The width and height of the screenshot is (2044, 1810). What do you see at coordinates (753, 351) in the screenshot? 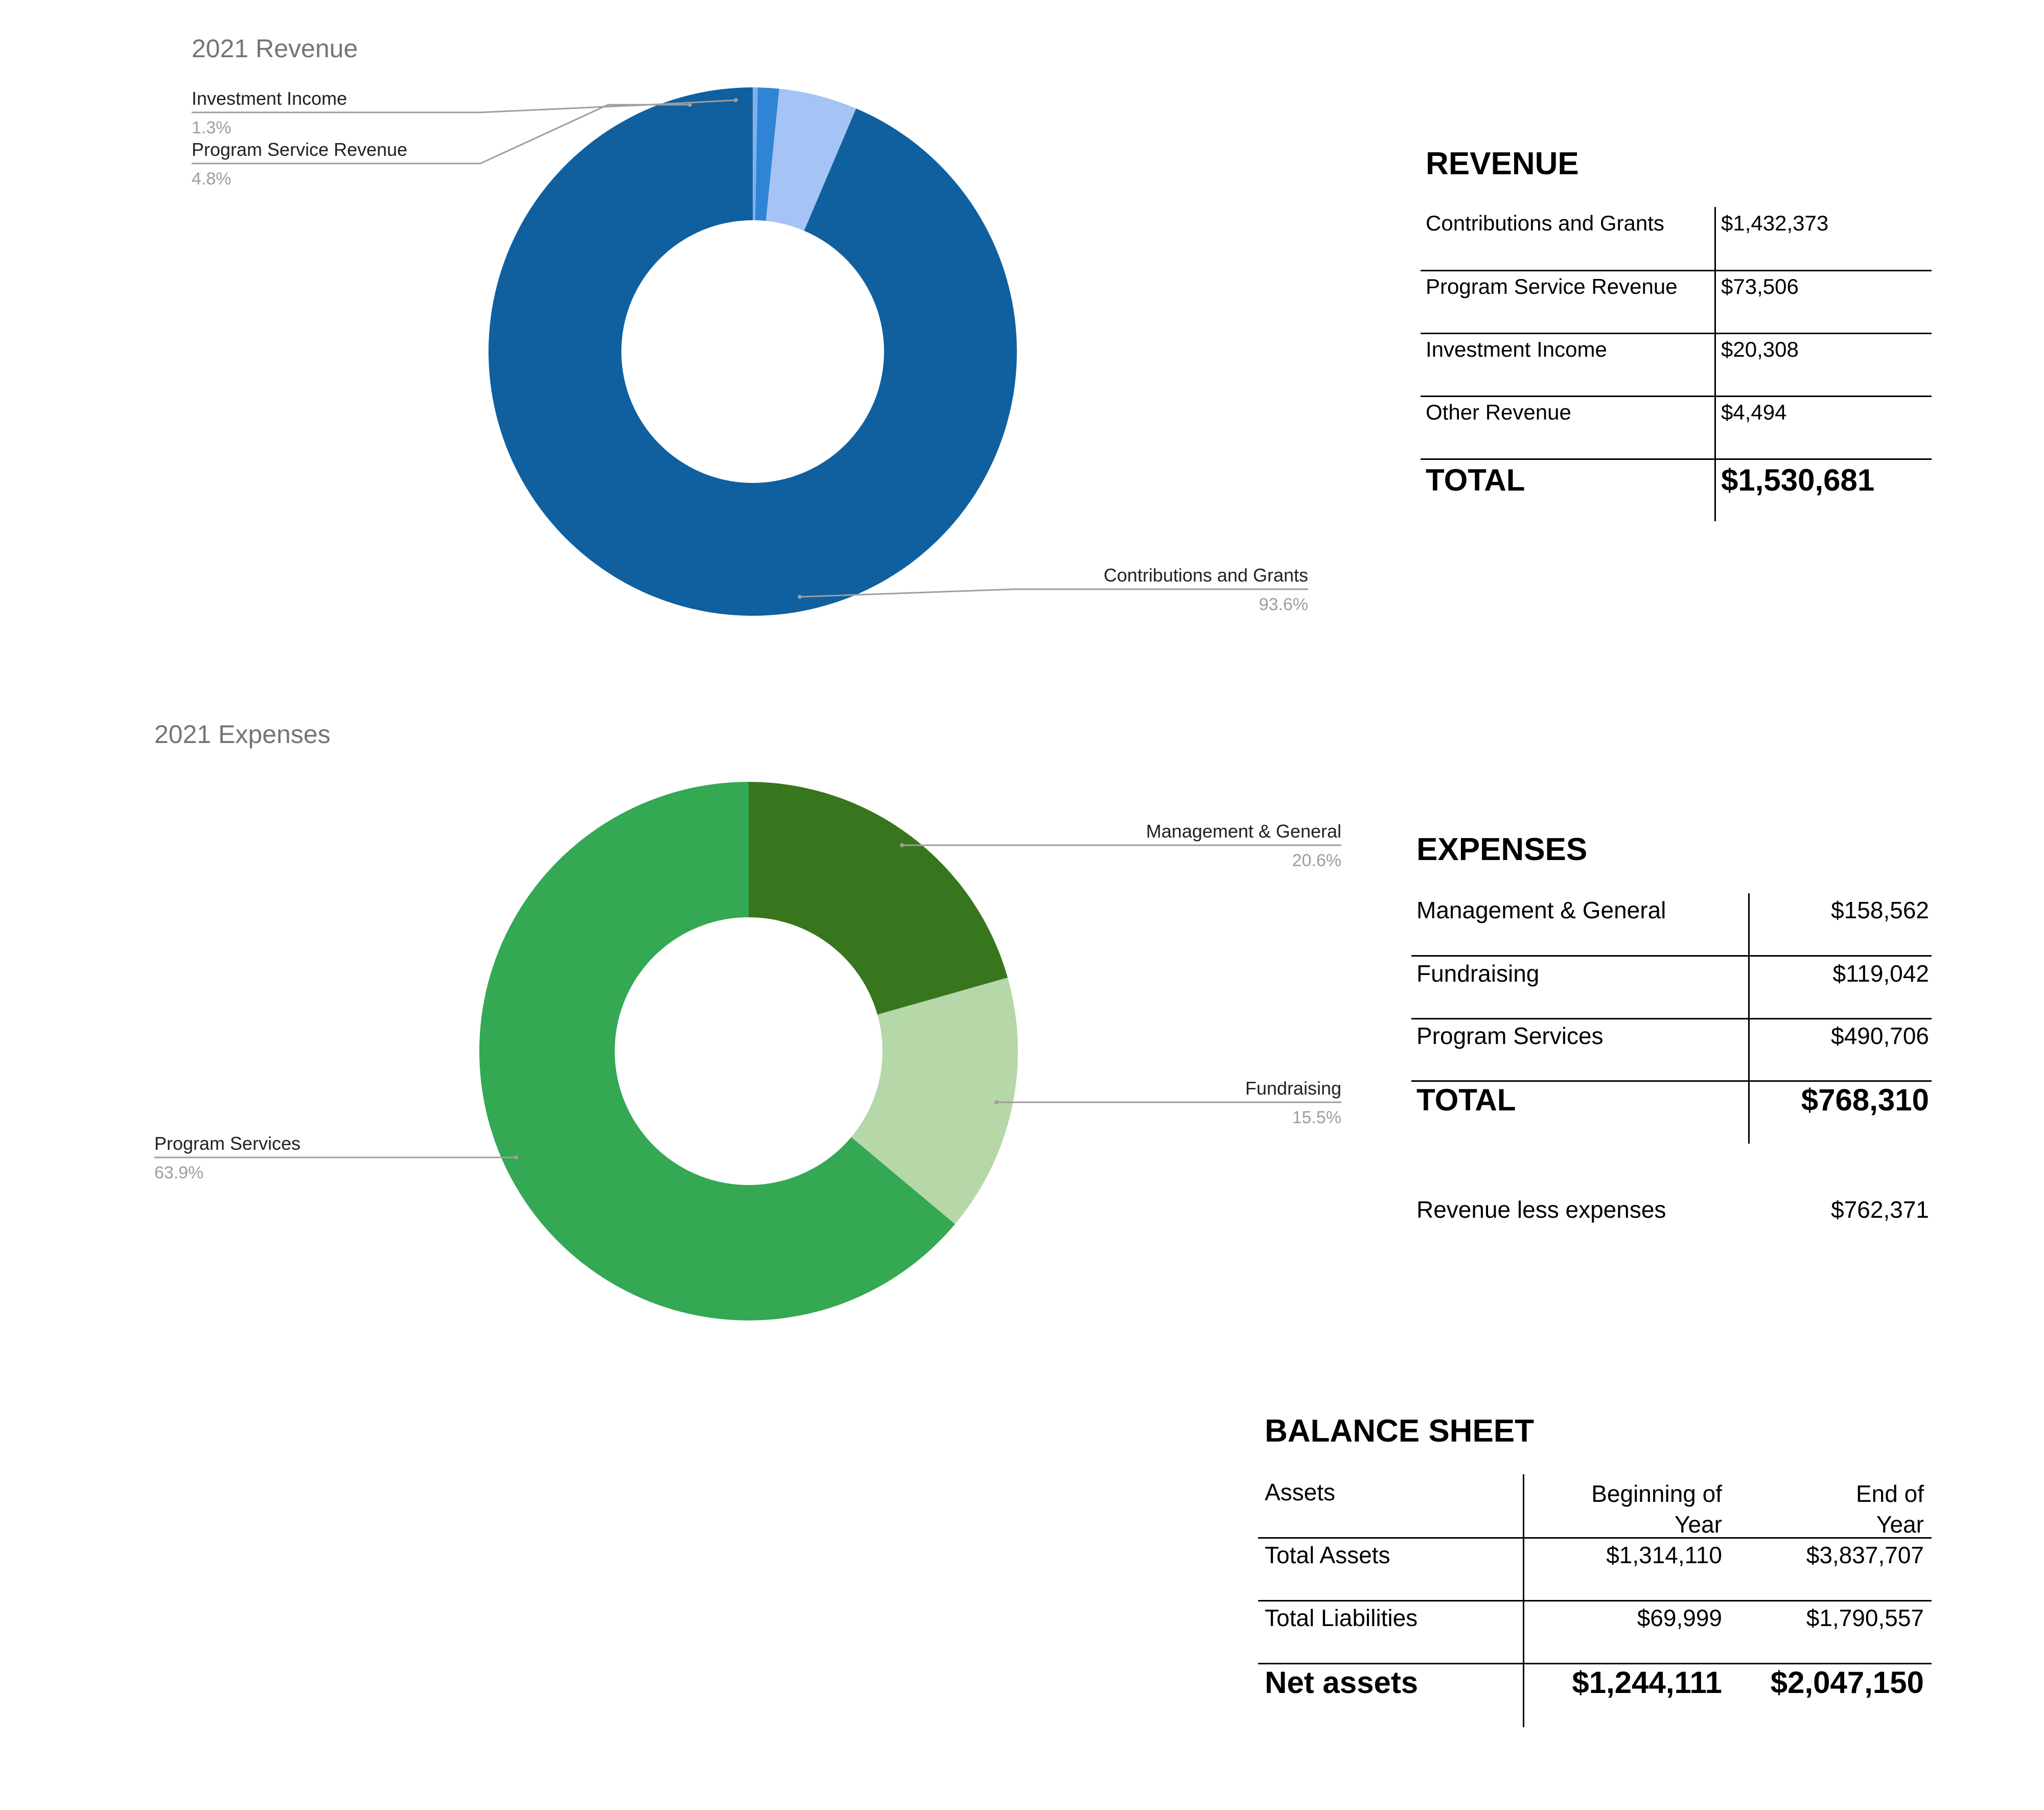
I see `donut-slice-contributions-and-grants` at bounding box center [753, 351].